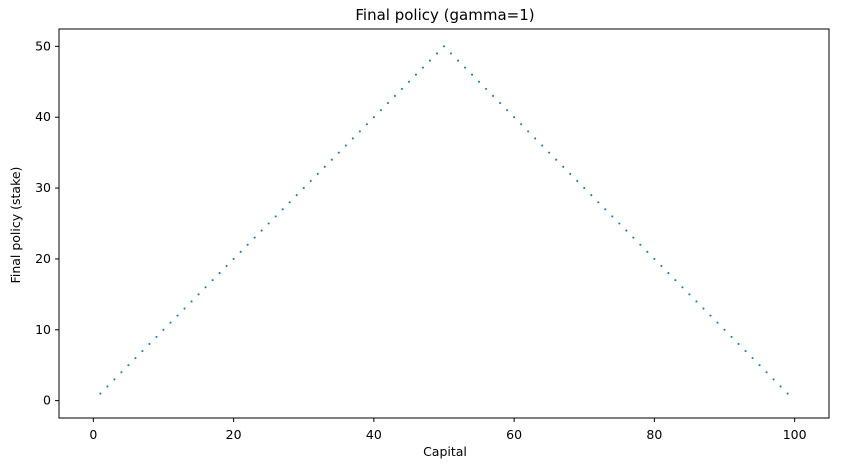  Describe the element at coordinates (43, 45) in the screenshot. I see `y-tick-label: 50` at that location.